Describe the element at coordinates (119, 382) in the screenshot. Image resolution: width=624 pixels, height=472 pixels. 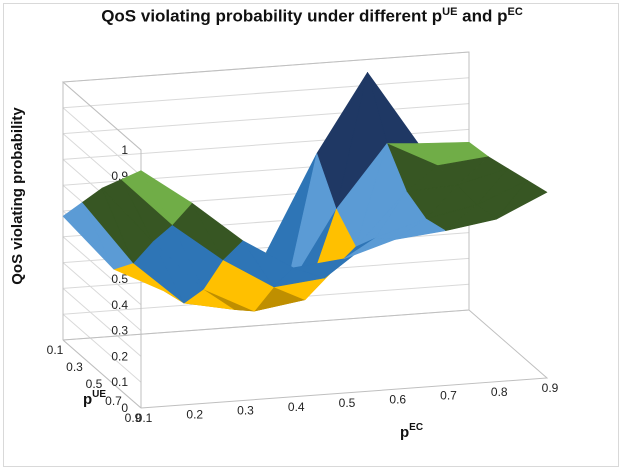
I see `z-tick-label: 0.1` at that location.